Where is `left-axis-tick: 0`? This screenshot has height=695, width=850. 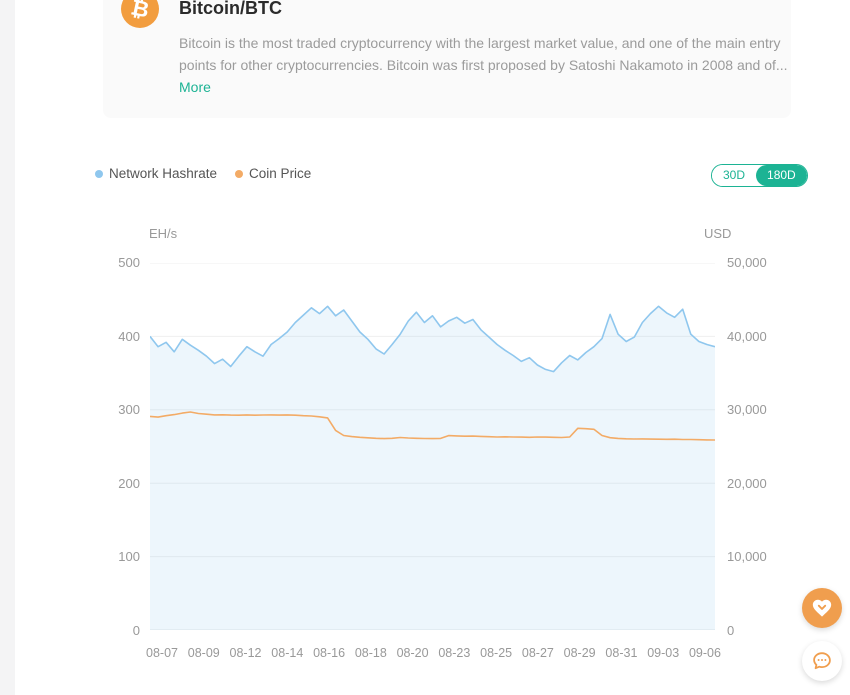 left-axis-tick: 0 is located at coordinates (136, 630).